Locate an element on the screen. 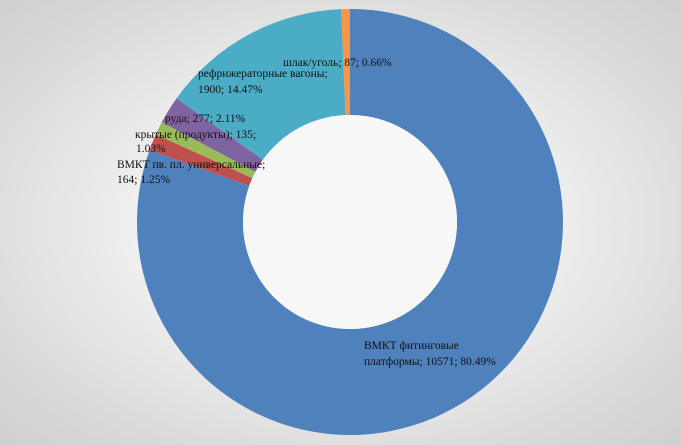  data-label-2-line1: крытые (продукты); 135; is located at coordinates (196, 135).